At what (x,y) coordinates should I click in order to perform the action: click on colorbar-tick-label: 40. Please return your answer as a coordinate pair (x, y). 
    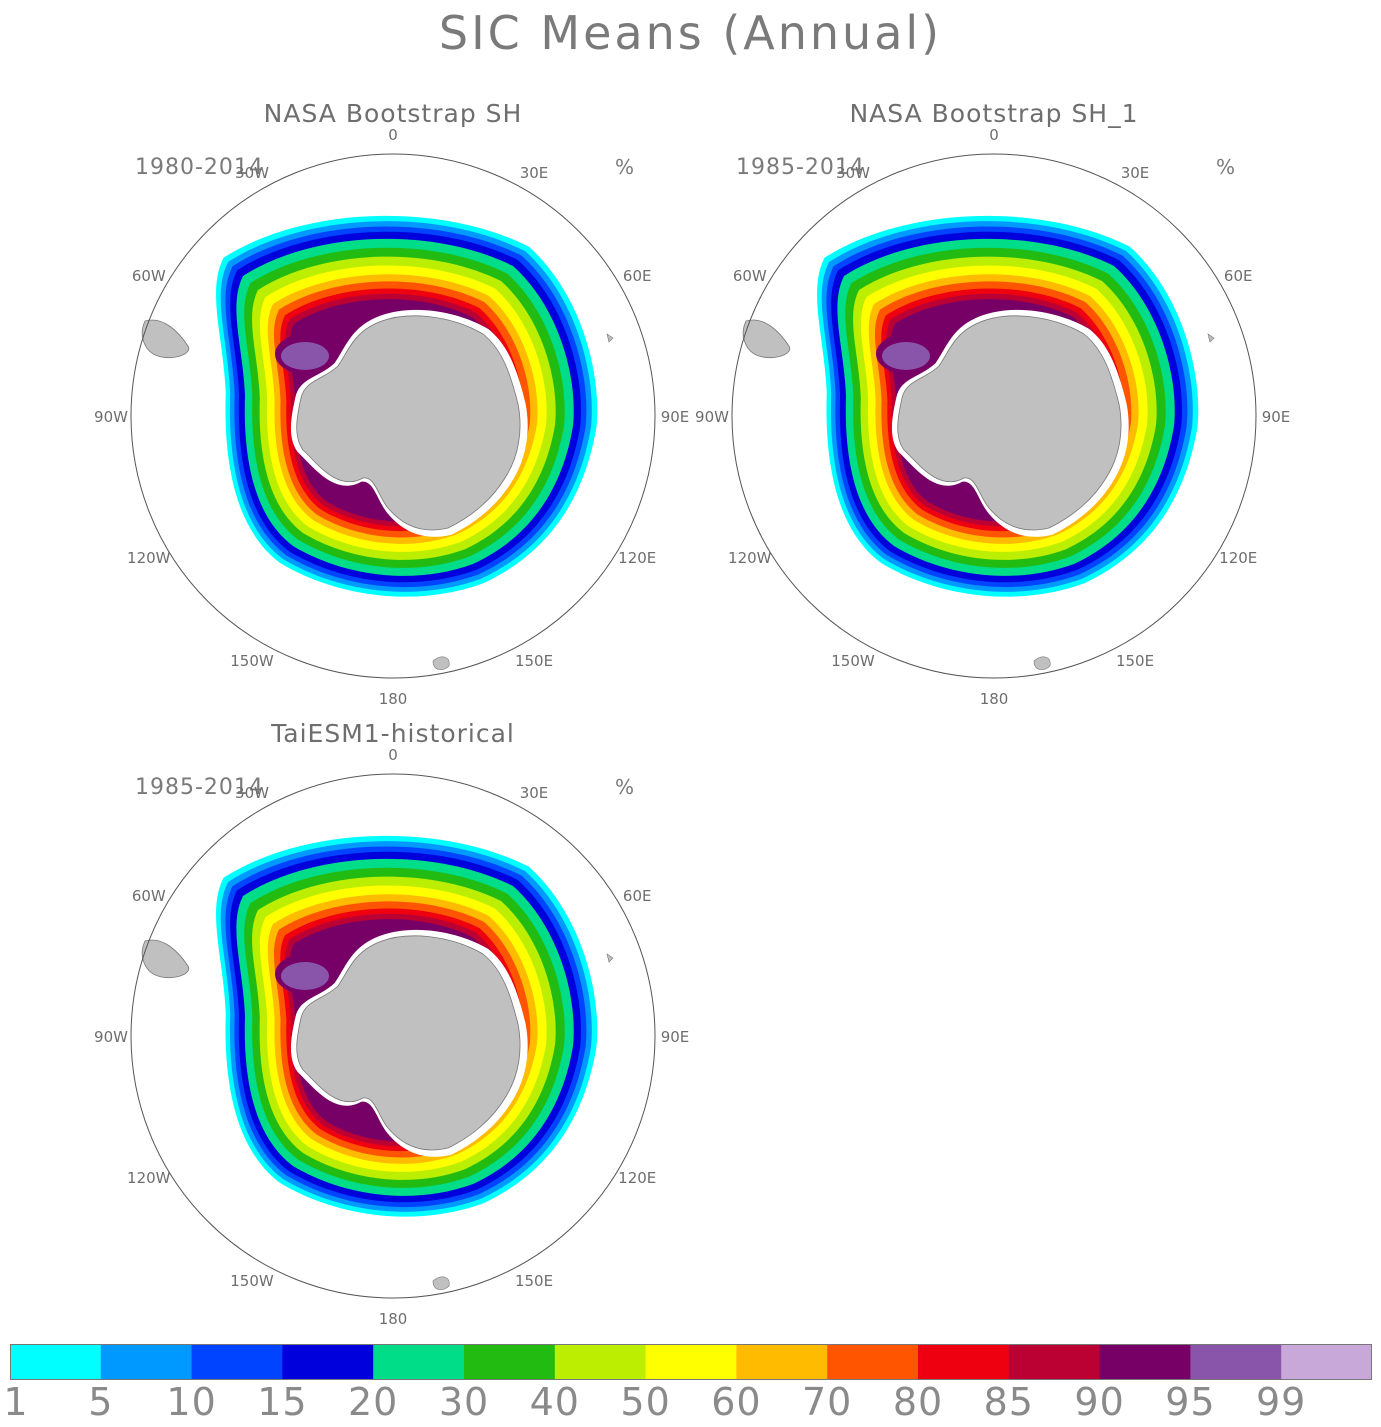
    Looking at the image, I should click on (554, 1402).